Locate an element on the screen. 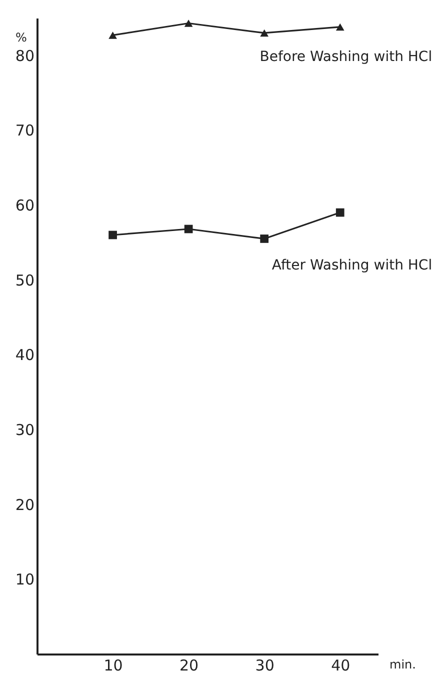 This screenshot has height=675, width=435. y-tick-label: 70 is located at coordinates (24, 131).